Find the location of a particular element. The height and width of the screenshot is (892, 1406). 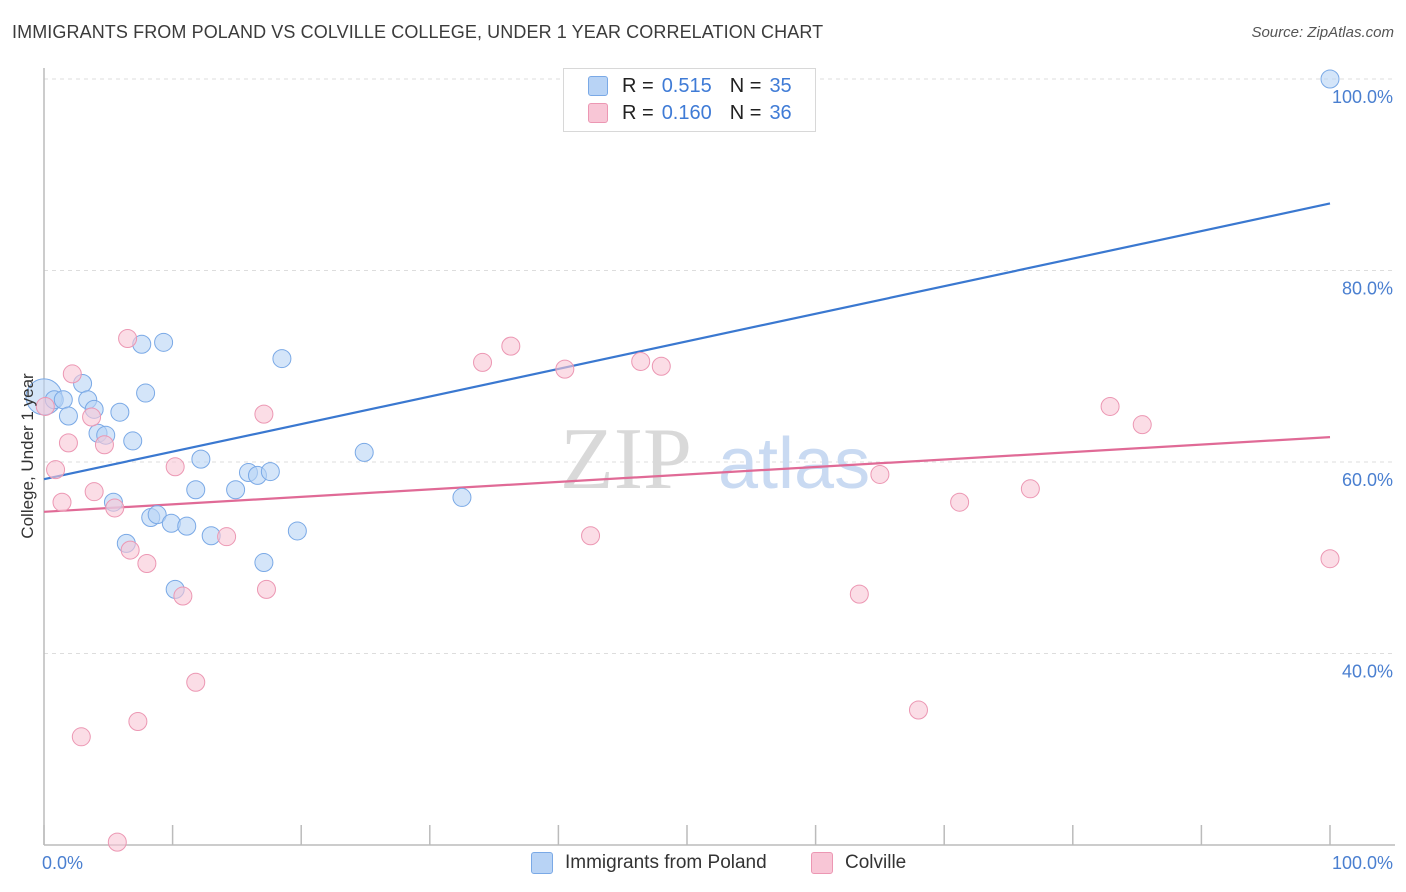

bottom-legend-poland: Immigrants from Poland is located at coordinates (649, 863).